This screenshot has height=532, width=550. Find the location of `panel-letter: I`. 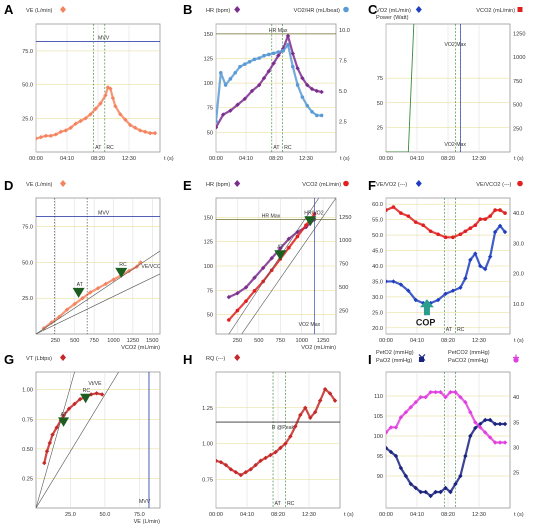

panel-letter: I is located at coordinates (370, 359).